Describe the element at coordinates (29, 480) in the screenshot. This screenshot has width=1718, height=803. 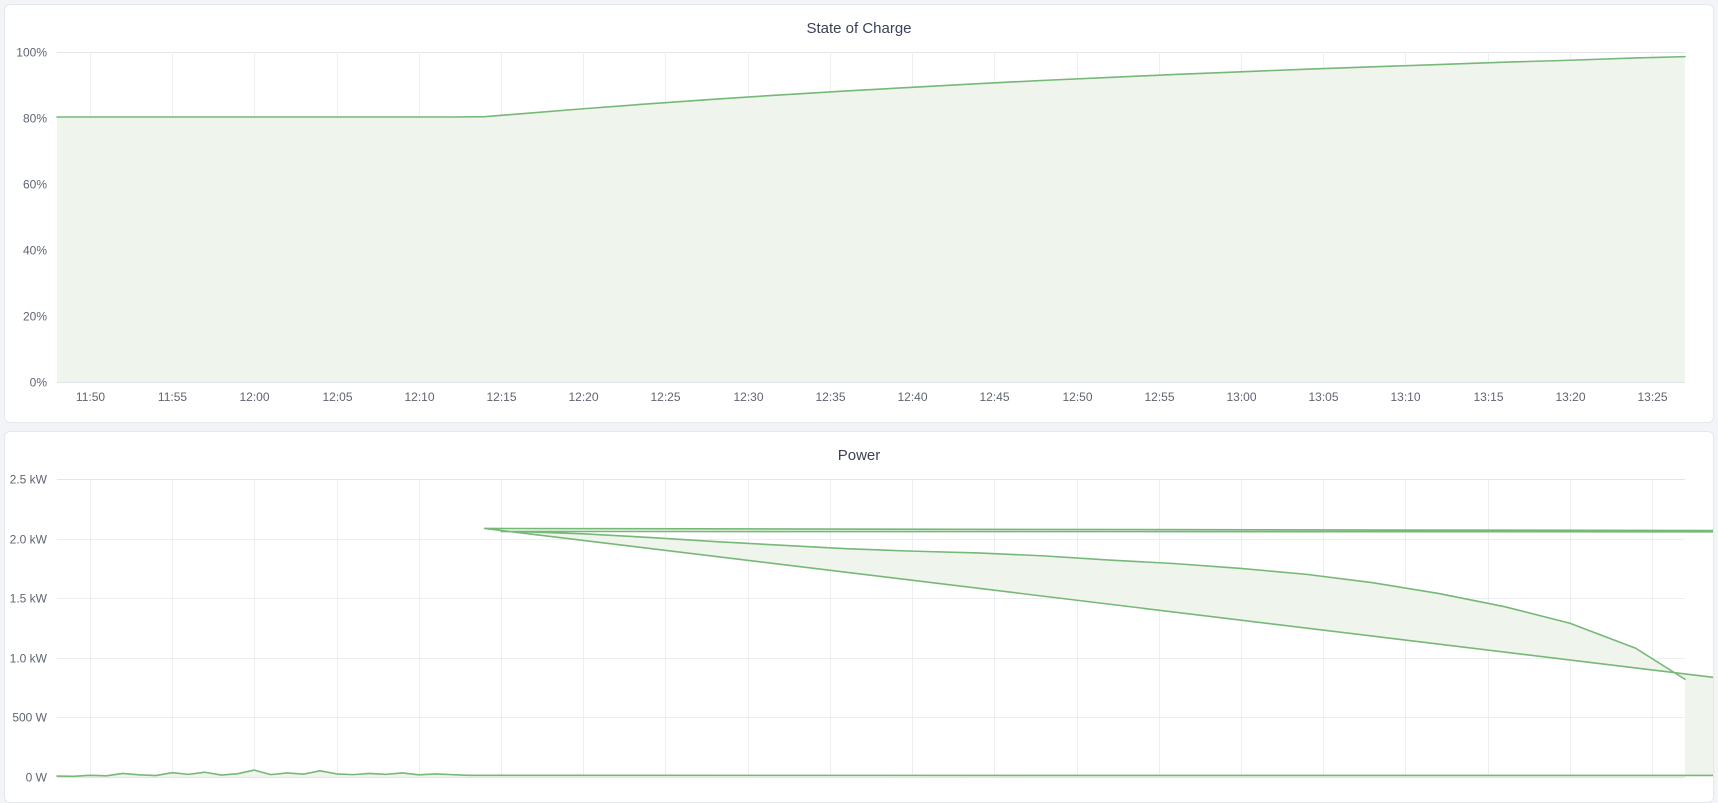
I see `y-axis-tick-label: 2.5 kW` at that location.